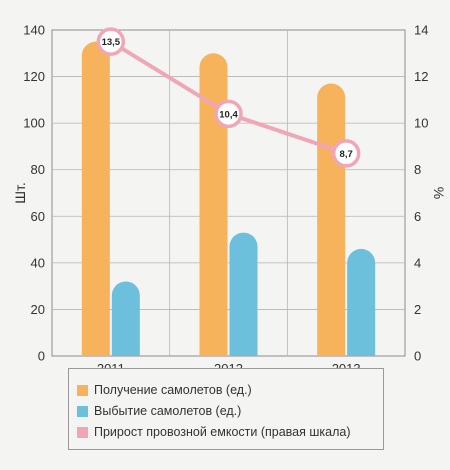 The width and height of the screenshot is (450, 470). Describe the element at coordinates (38, 216) in the screenshot. I see `y-tick-label: 60` at that location.